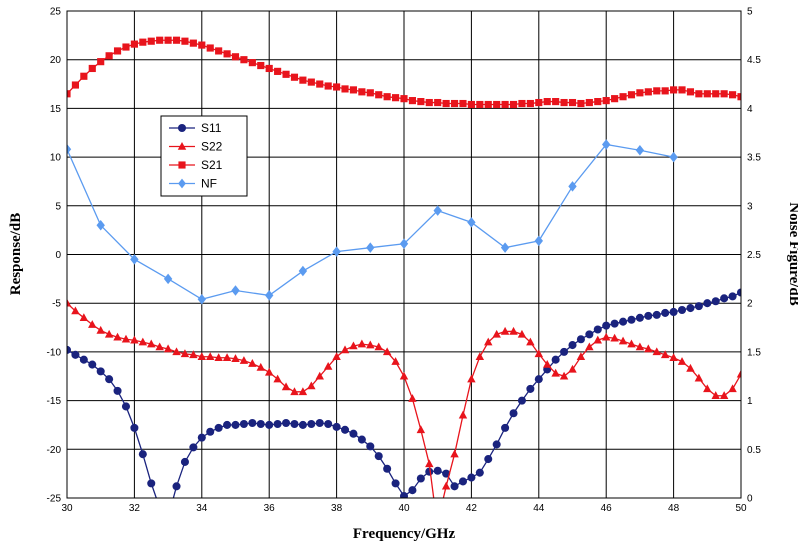 This screenshot has height=555, width=798. Describe the element at coordinates (204, 156) in the screenshot. I see `legend: S11 S22 S21 NF` at that location.